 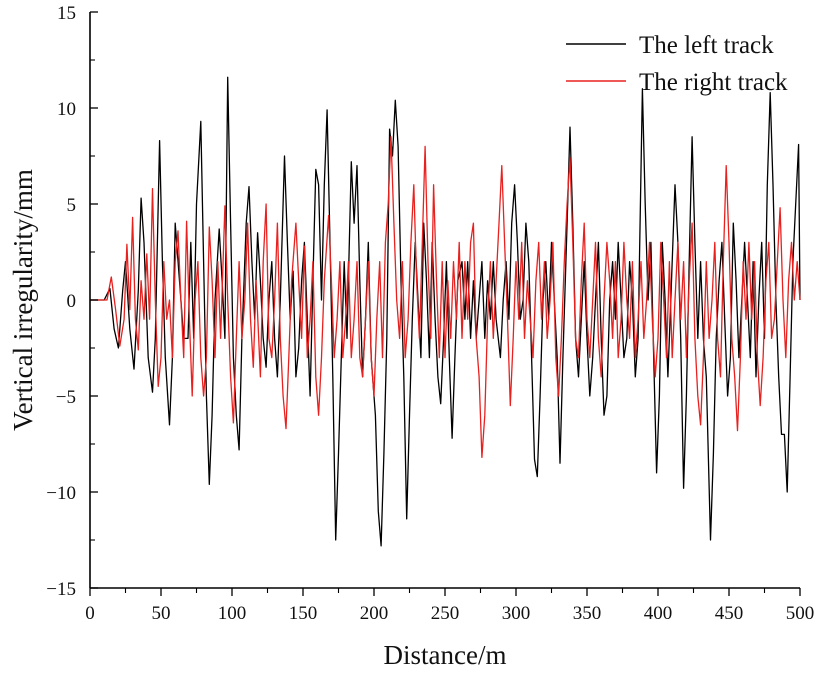 I want to click on y-tick-label: −5, so click(x=66, y=397).